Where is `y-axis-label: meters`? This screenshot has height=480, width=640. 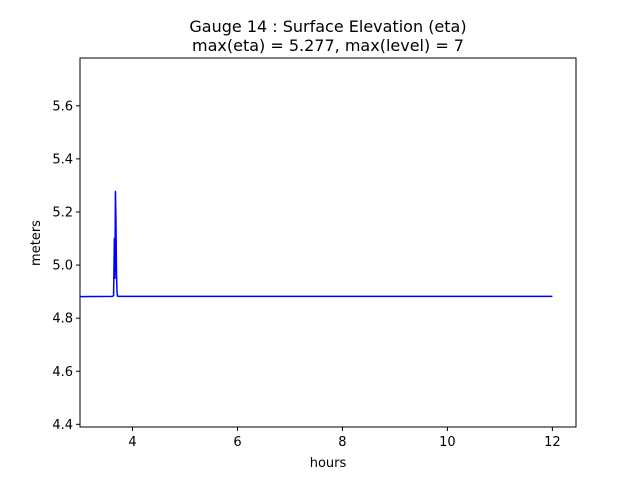 y-axis-label: meters is located at coordinates (36, 243).